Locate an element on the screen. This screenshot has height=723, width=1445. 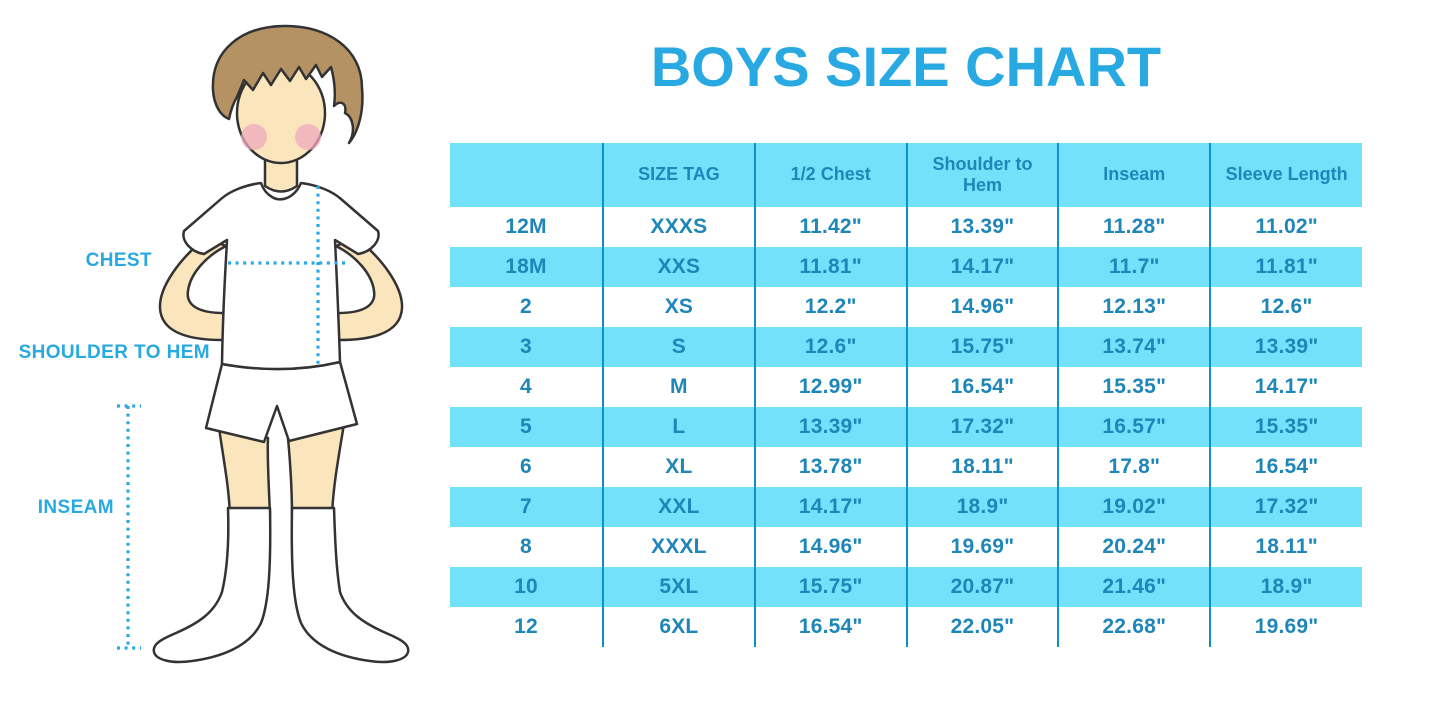
measurement-cell: 11.28" is located at coordinates (1134, 227).